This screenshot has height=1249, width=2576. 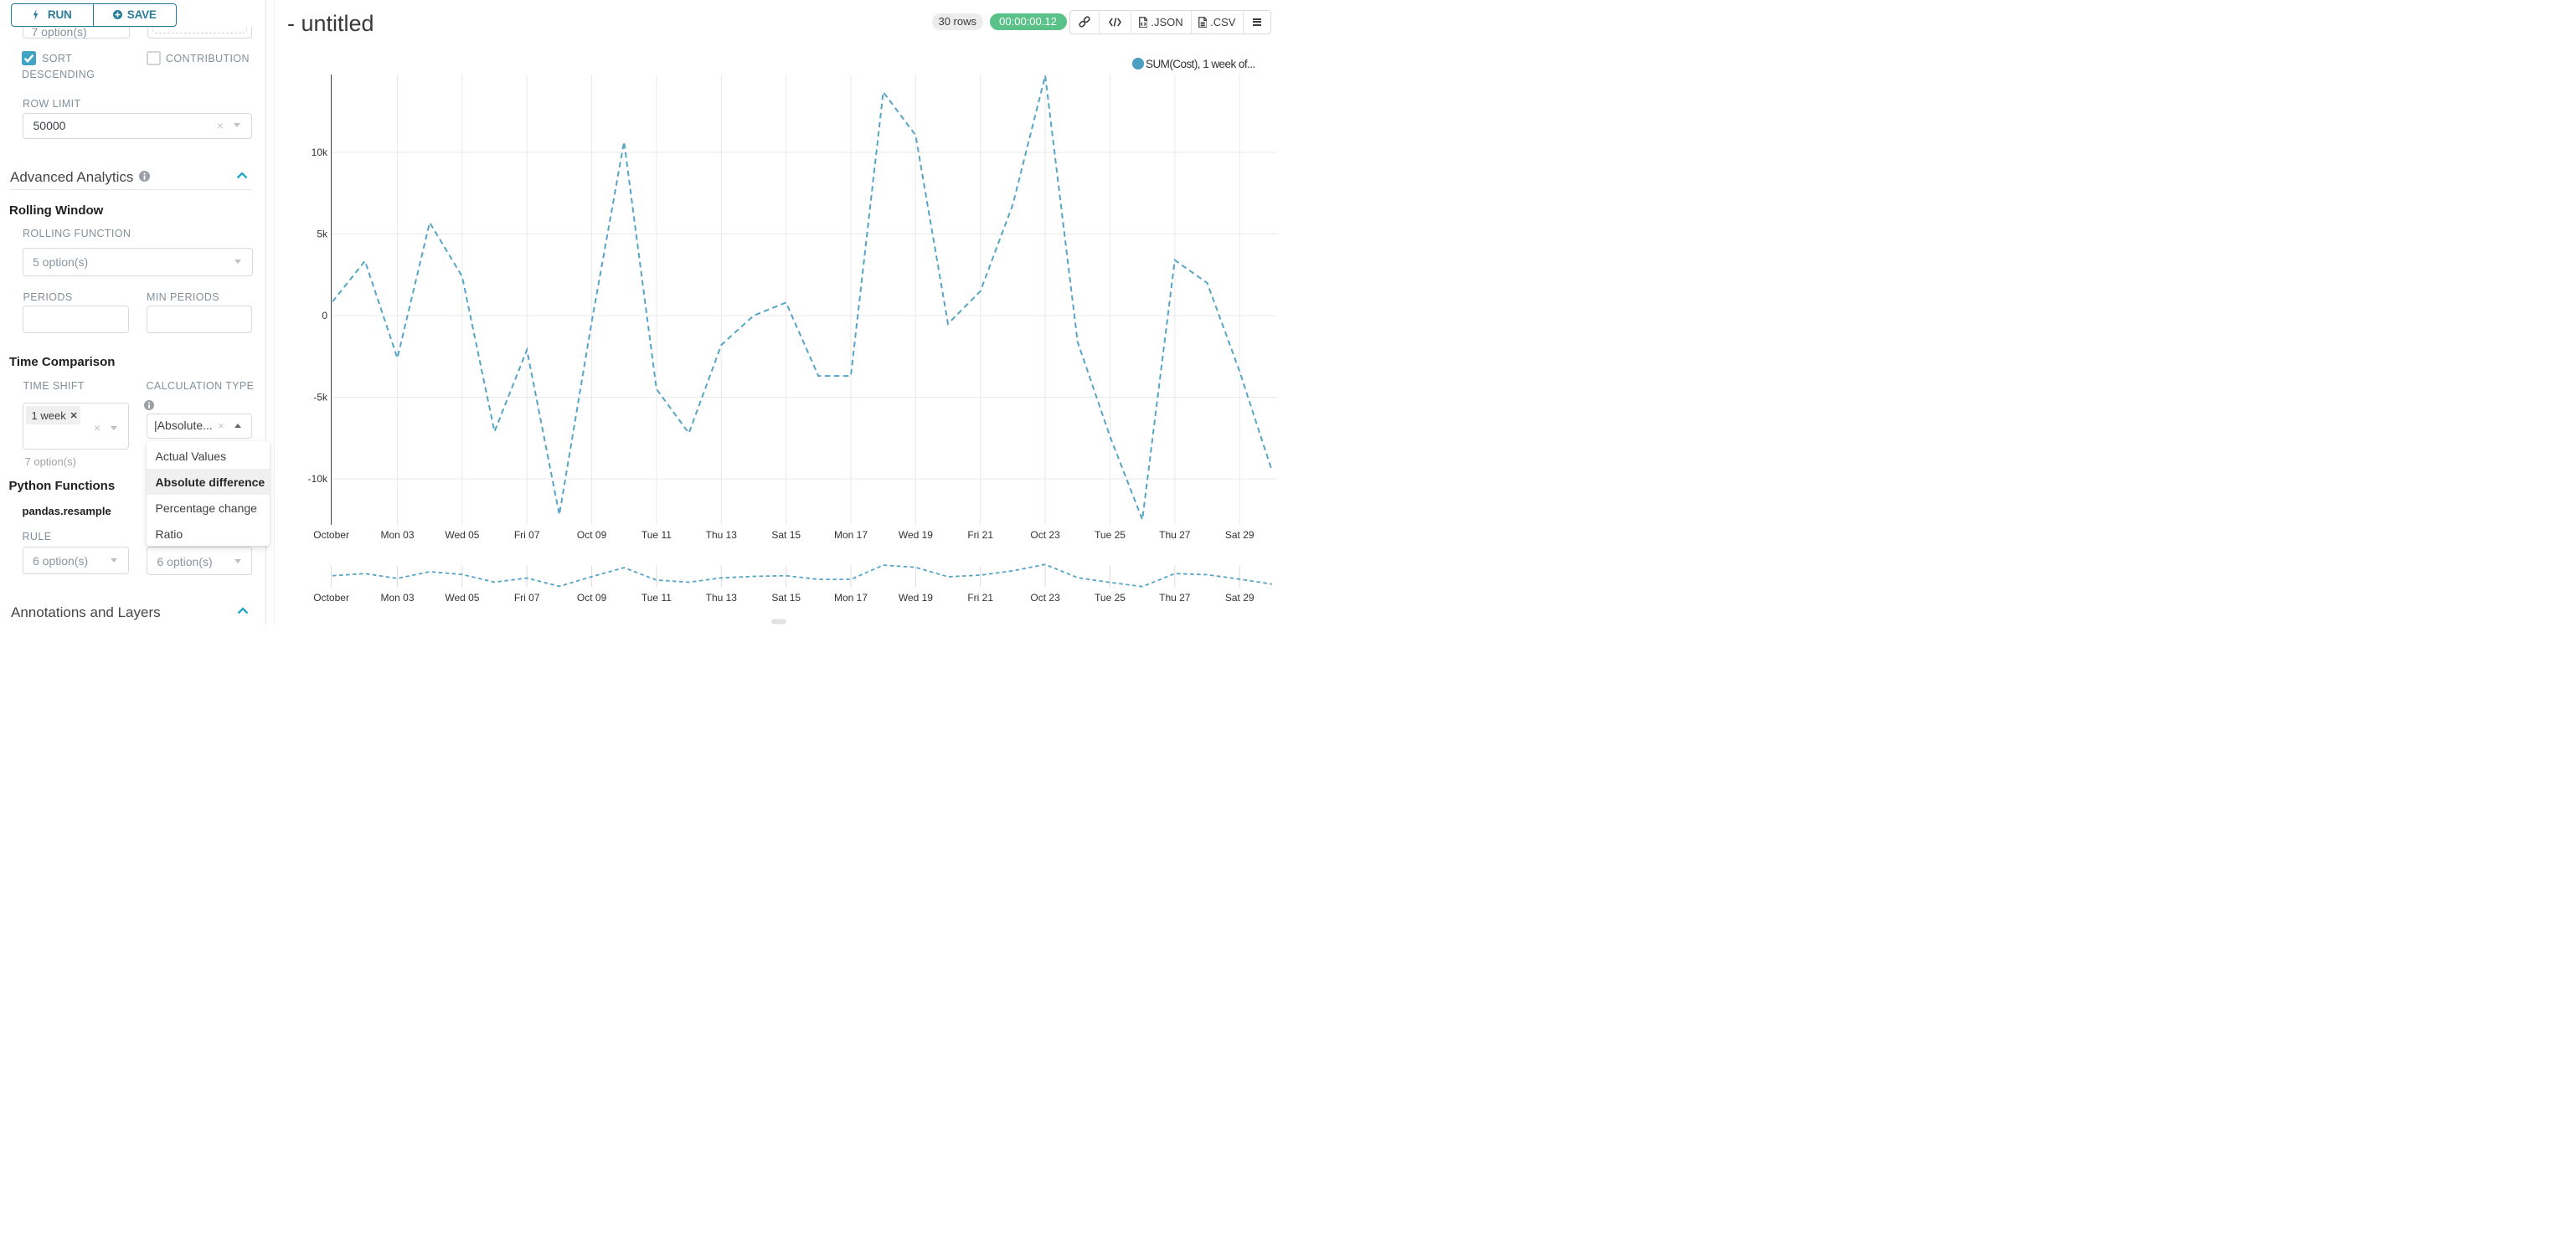 What do you see at coordinates (320, 152) in the screenshot?
I see `svg-text: 10k` at bounding box center [320, 152].